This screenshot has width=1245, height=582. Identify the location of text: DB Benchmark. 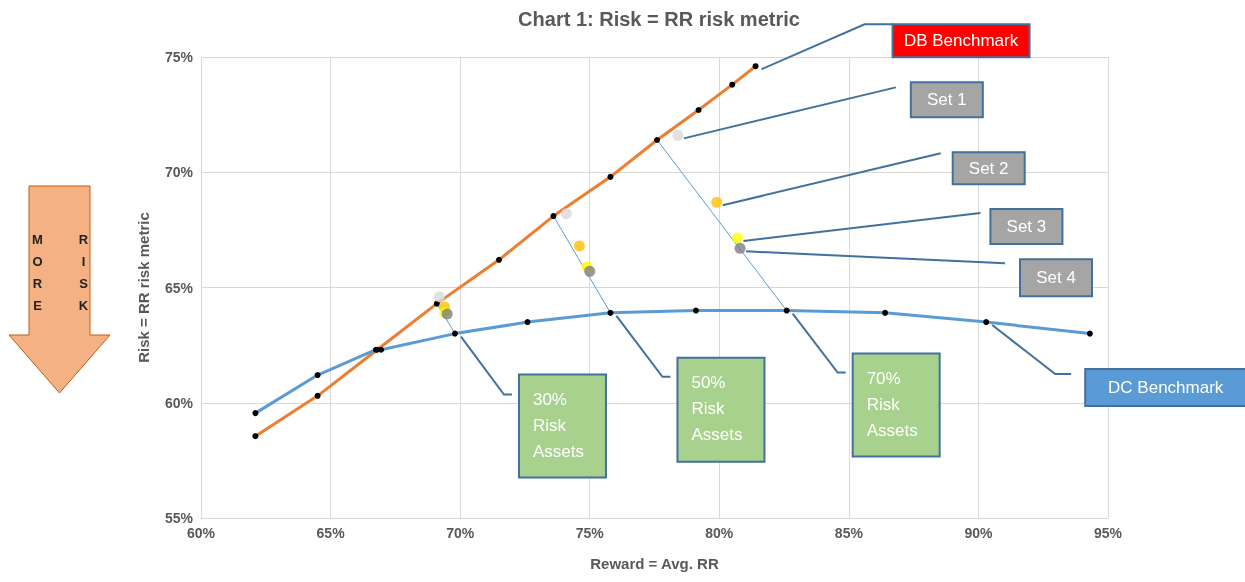
(961, 41).